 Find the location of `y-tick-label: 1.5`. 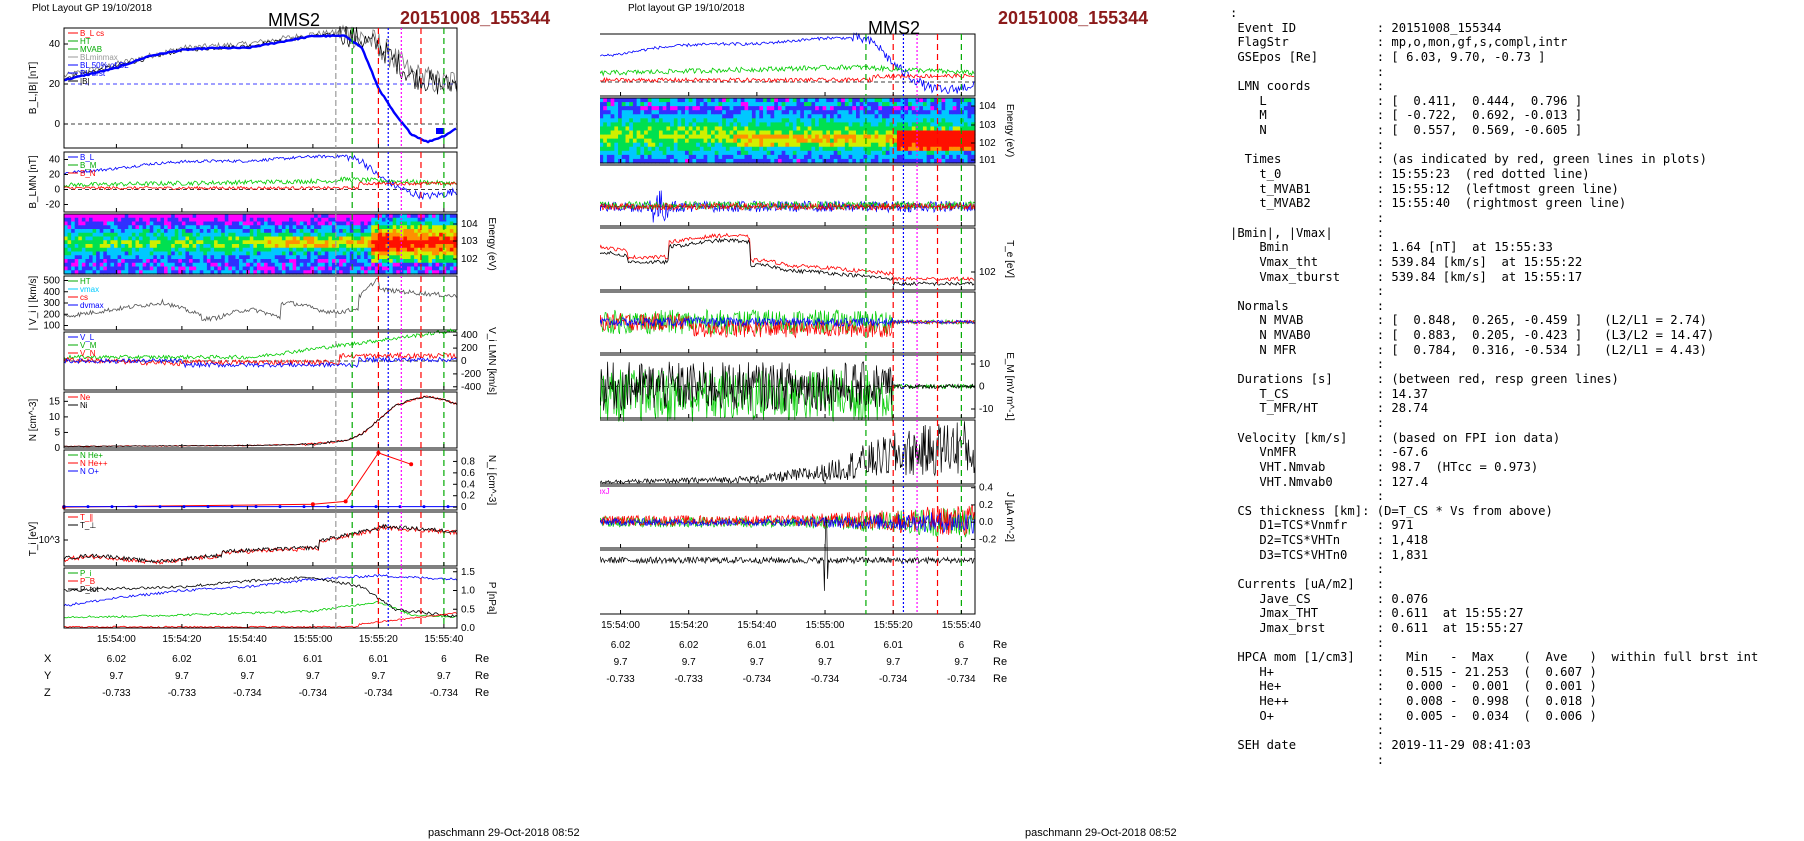

y-tick-label: 1.5 is located at coordinates (468, 572).